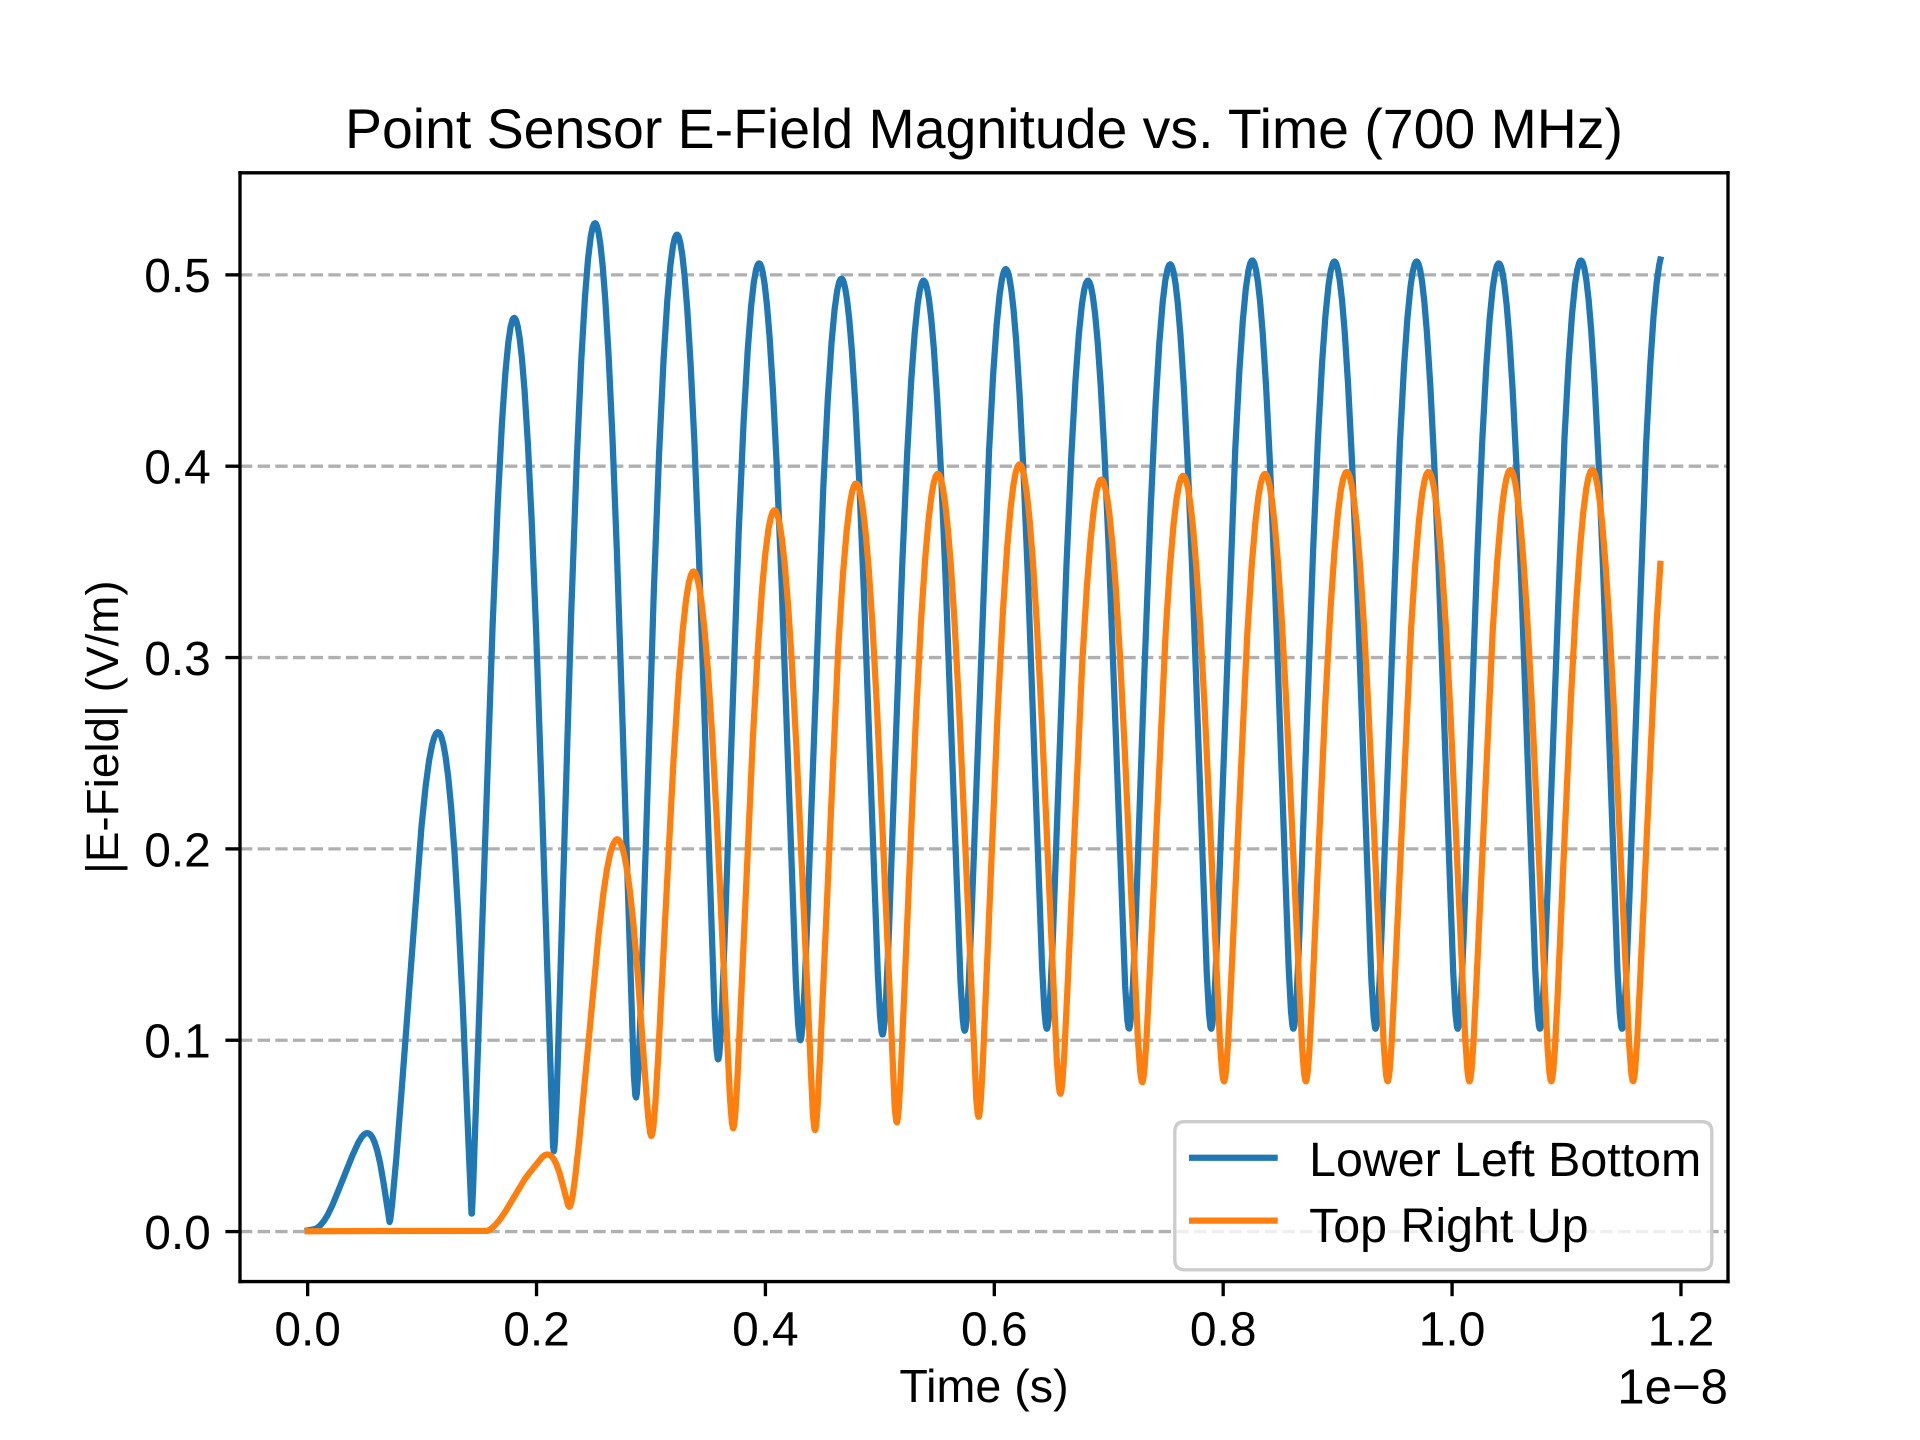 The height and width of the screenshot is (1440, 1920). Describe the element at coordinates (177, 659) in the screenshot. I see `svg-text: 0.3` at that location.